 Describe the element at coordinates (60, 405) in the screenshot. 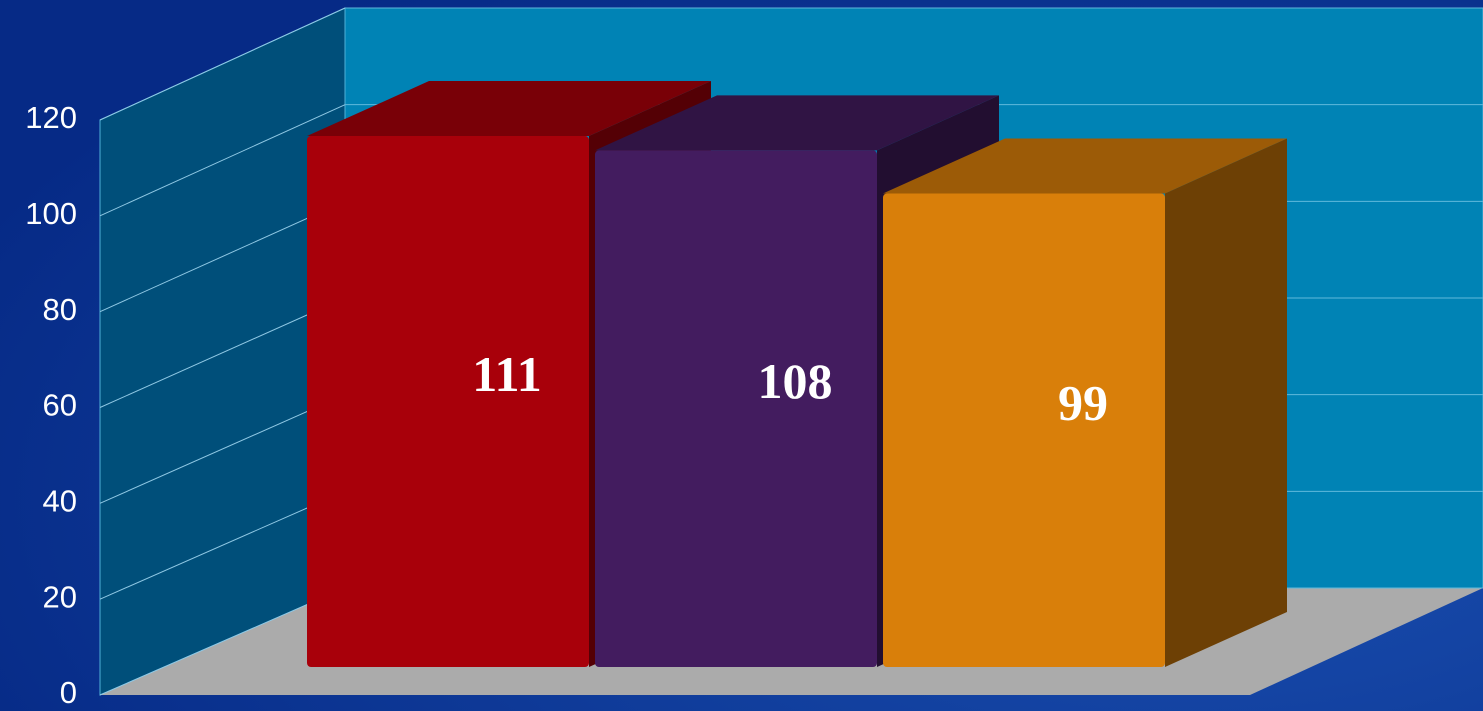

I see `y-tick-label: 60` at that location.